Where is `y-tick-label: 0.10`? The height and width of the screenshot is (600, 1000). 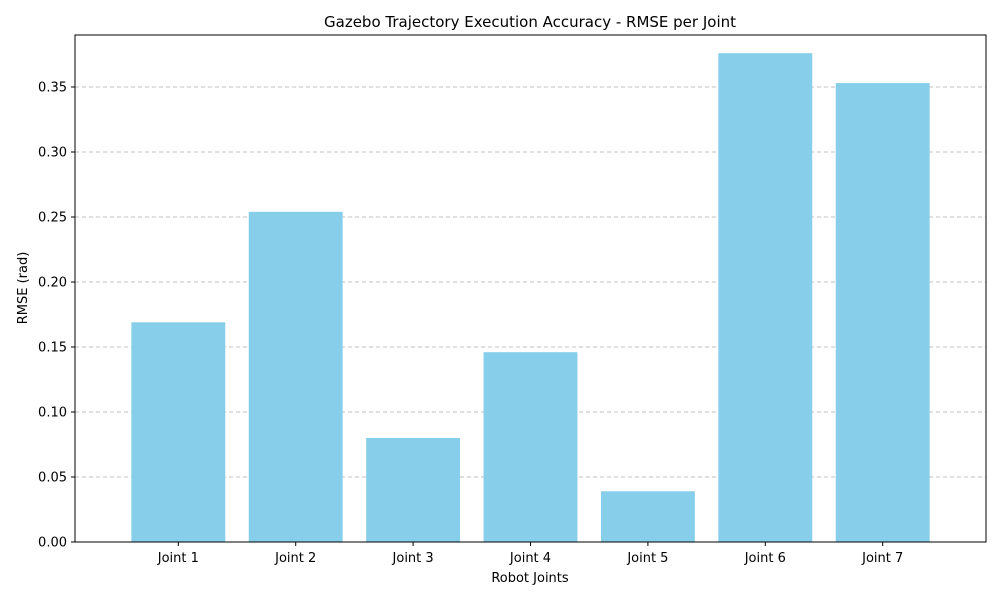 y-tick-label: 0.10 is located at coordinates (52, 413).